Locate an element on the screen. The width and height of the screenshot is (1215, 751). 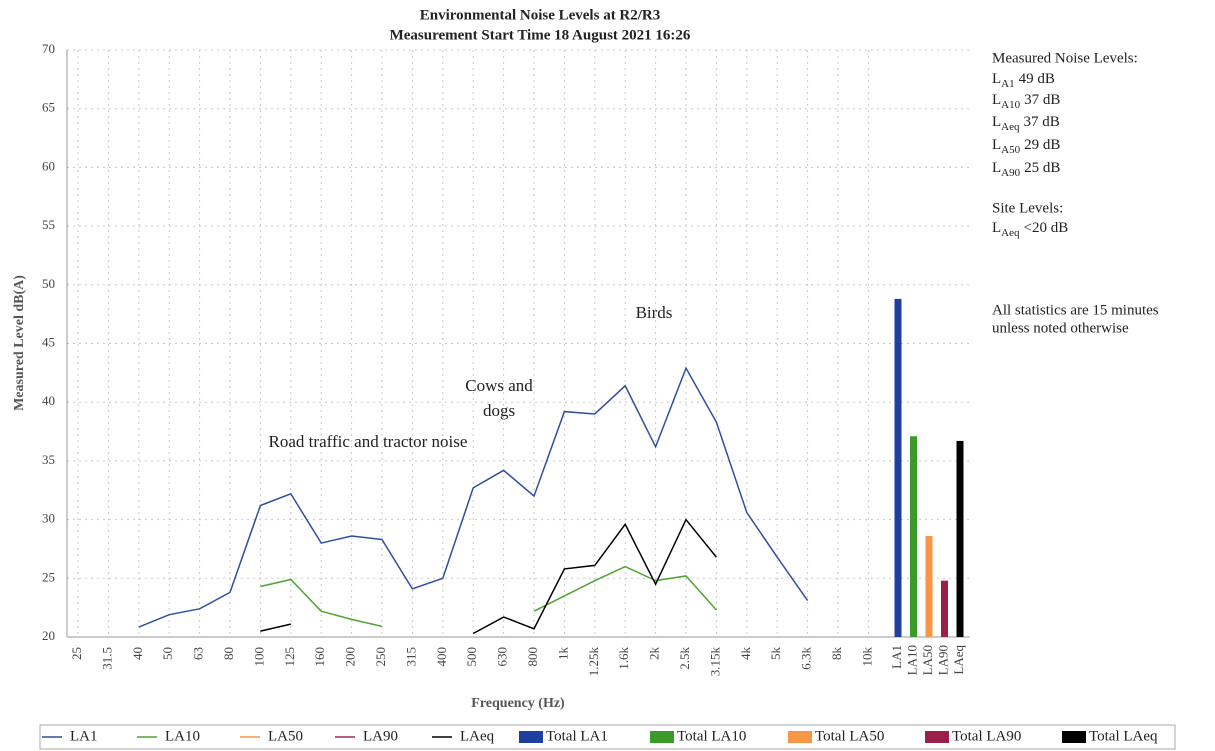
y-tick-label: 25 is located at coordinates (48, 576).